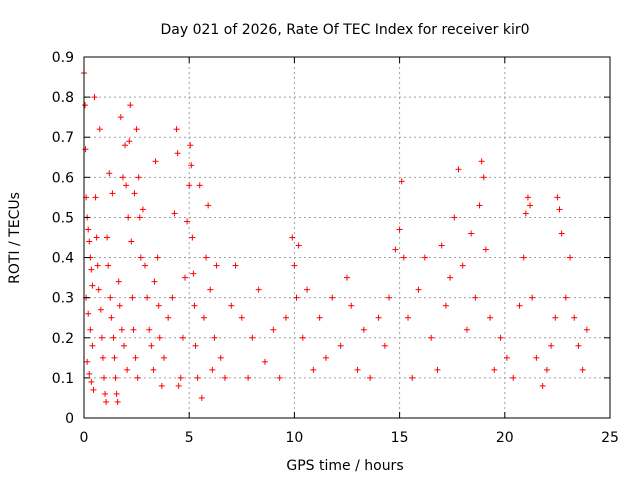  What do you see at coordinates (69, 419) in the screenshot?
I see `y-tick-label: 0` at bounding box center [69, 419].